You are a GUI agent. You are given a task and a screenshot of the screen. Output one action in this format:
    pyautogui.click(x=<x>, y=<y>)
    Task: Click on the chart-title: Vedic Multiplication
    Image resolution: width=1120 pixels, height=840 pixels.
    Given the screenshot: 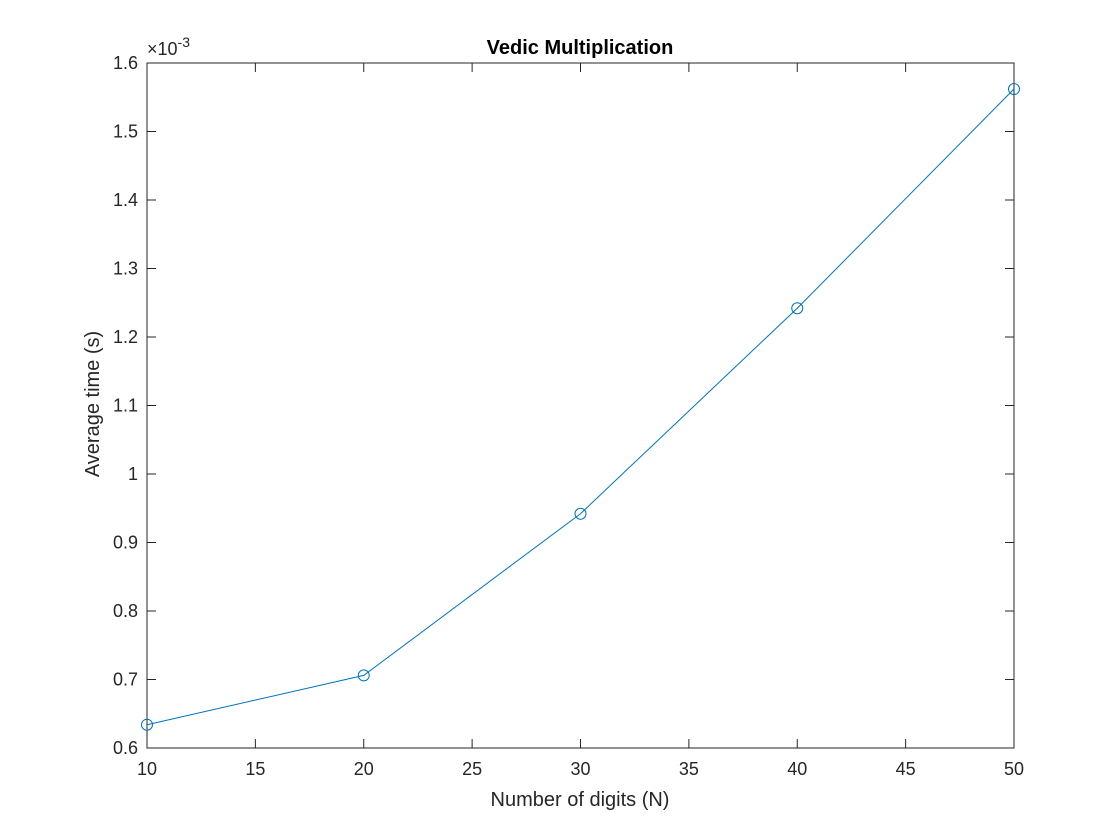 What is the action you would take?
    pyautogui.click(x=580, y=48)
    